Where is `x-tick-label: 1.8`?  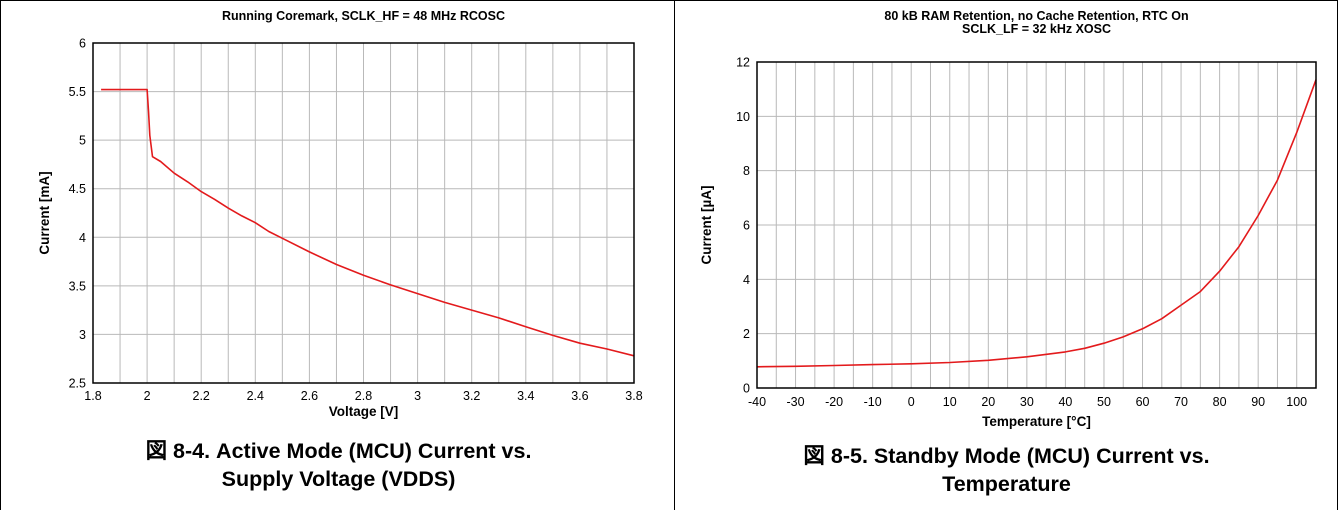 x-tick-label: 1.8 is located at coordinates (92, 396).